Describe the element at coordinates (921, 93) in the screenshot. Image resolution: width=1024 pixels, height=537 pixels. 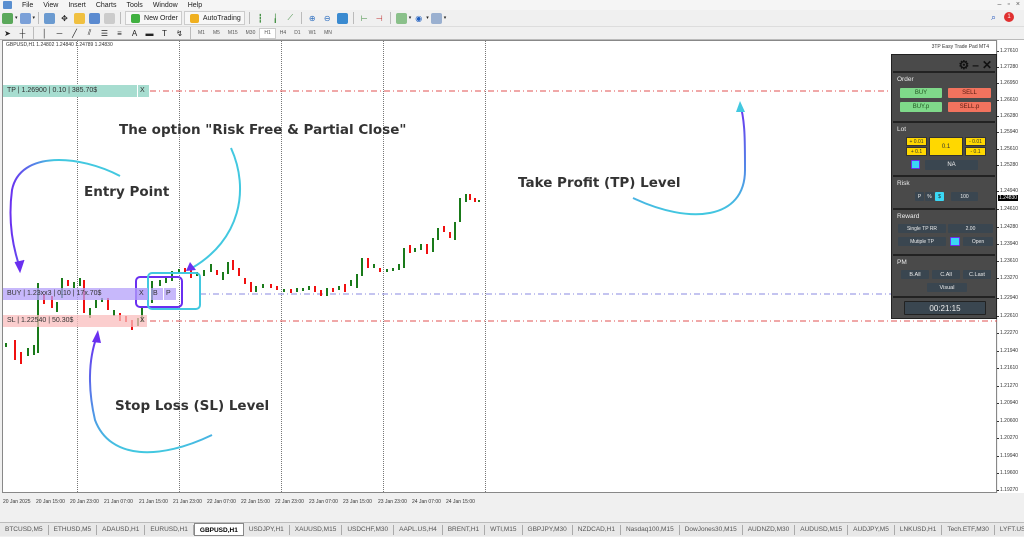
I see `buy-button: BUY` at that location.